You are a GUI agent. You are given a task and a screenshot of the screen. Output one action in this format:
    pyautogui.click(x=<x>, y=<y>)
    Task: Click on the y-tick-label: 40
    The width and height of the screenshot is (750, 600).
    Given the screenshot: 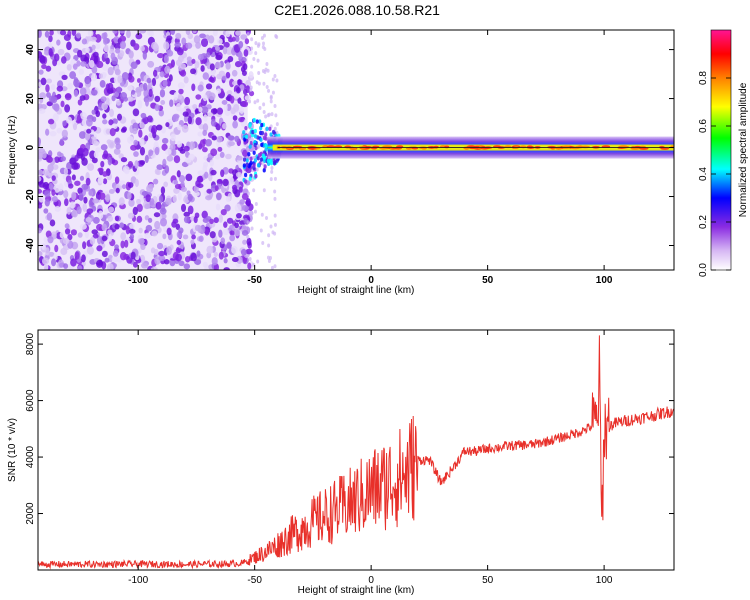 What is the action you would take?
    pyautogui.click(x=30, y=50)
    